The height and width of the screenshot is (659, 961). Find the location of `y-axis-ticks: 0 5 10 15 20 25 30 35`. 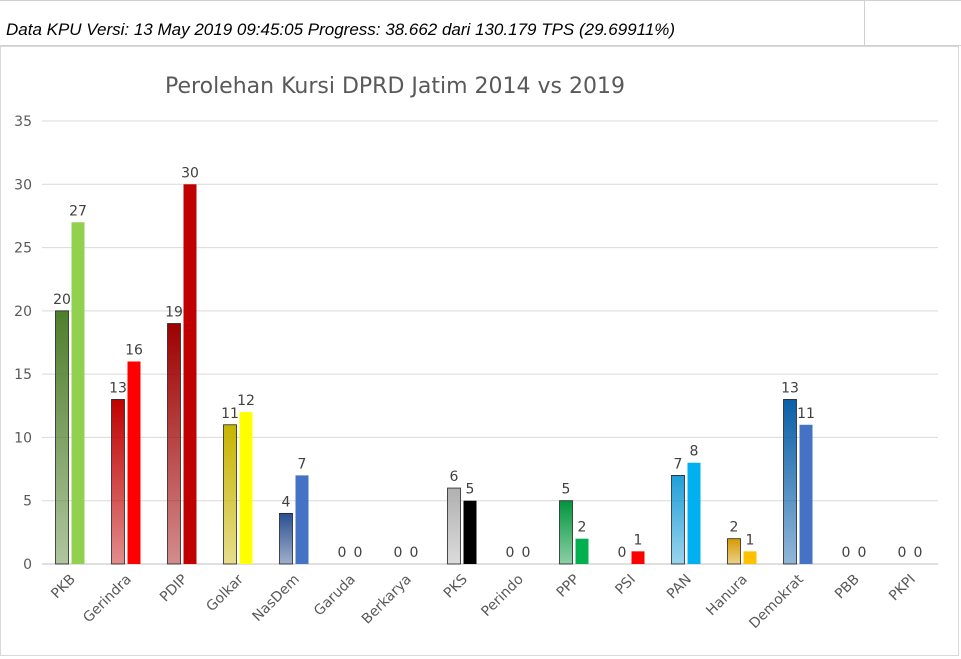

y-axis-ticks: 0 5 10 15 20 25 30 35 is located at coordinates (23, 343).